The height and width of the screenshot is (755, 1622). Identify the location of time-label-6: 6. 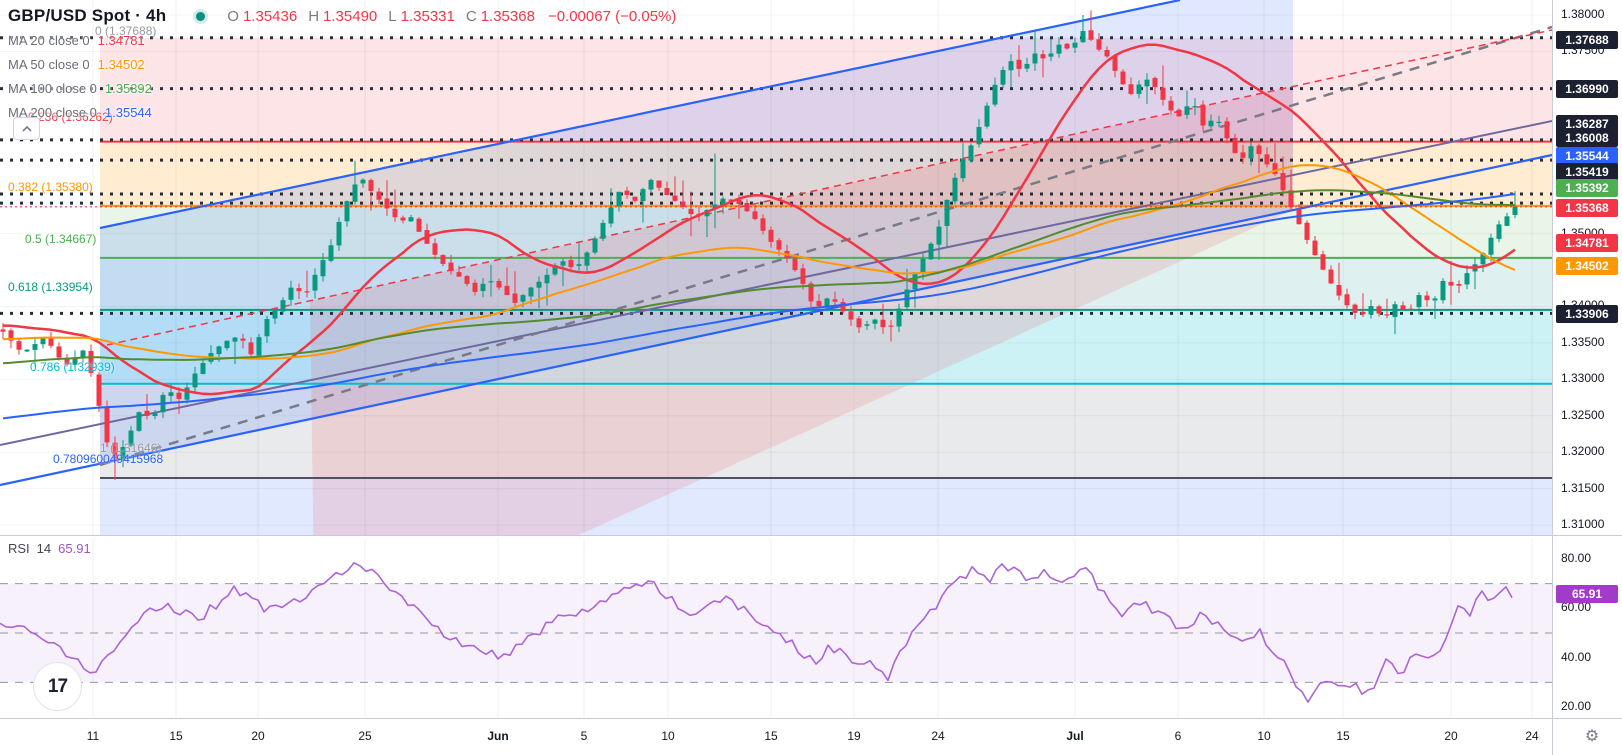
(1178, 736).